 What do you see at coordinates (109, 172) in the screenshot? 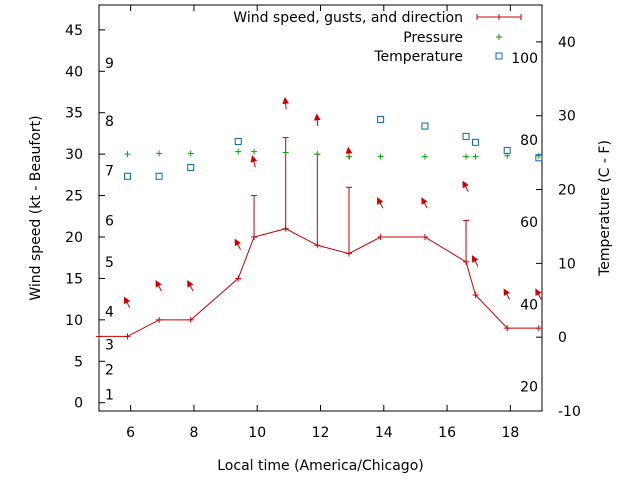
I see `beaufort-label: 7` at bounding box center [109, 172].